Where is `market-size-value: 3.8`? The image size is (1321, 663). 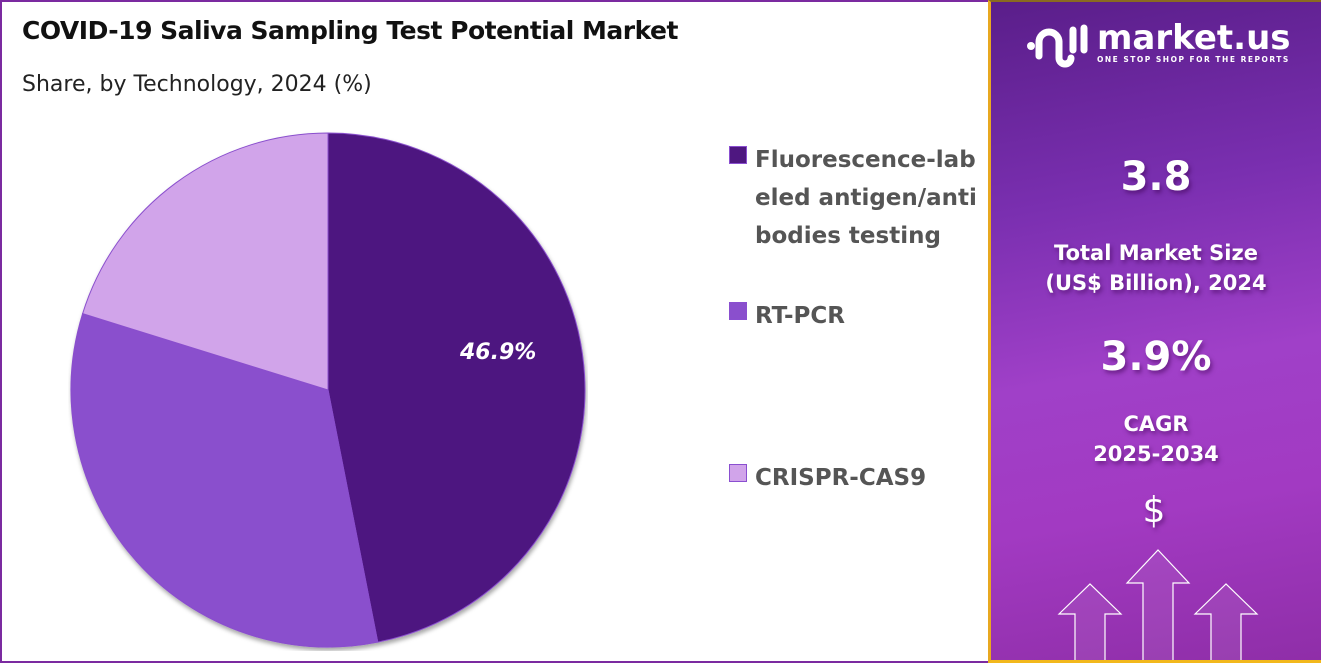
market-size-value: 3.8 is located at coordinates (1156, 177).